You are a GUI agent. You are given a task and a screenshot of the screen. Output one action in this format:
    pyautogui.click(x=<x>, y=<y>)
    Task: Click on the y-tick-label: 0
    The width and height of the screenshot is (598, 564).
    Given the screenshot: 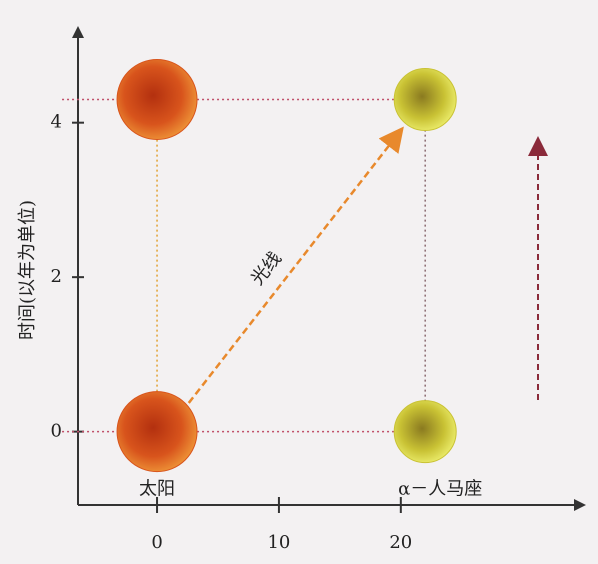 What is the action you would take?
    pyautogui.click(x=56, y=431)
    